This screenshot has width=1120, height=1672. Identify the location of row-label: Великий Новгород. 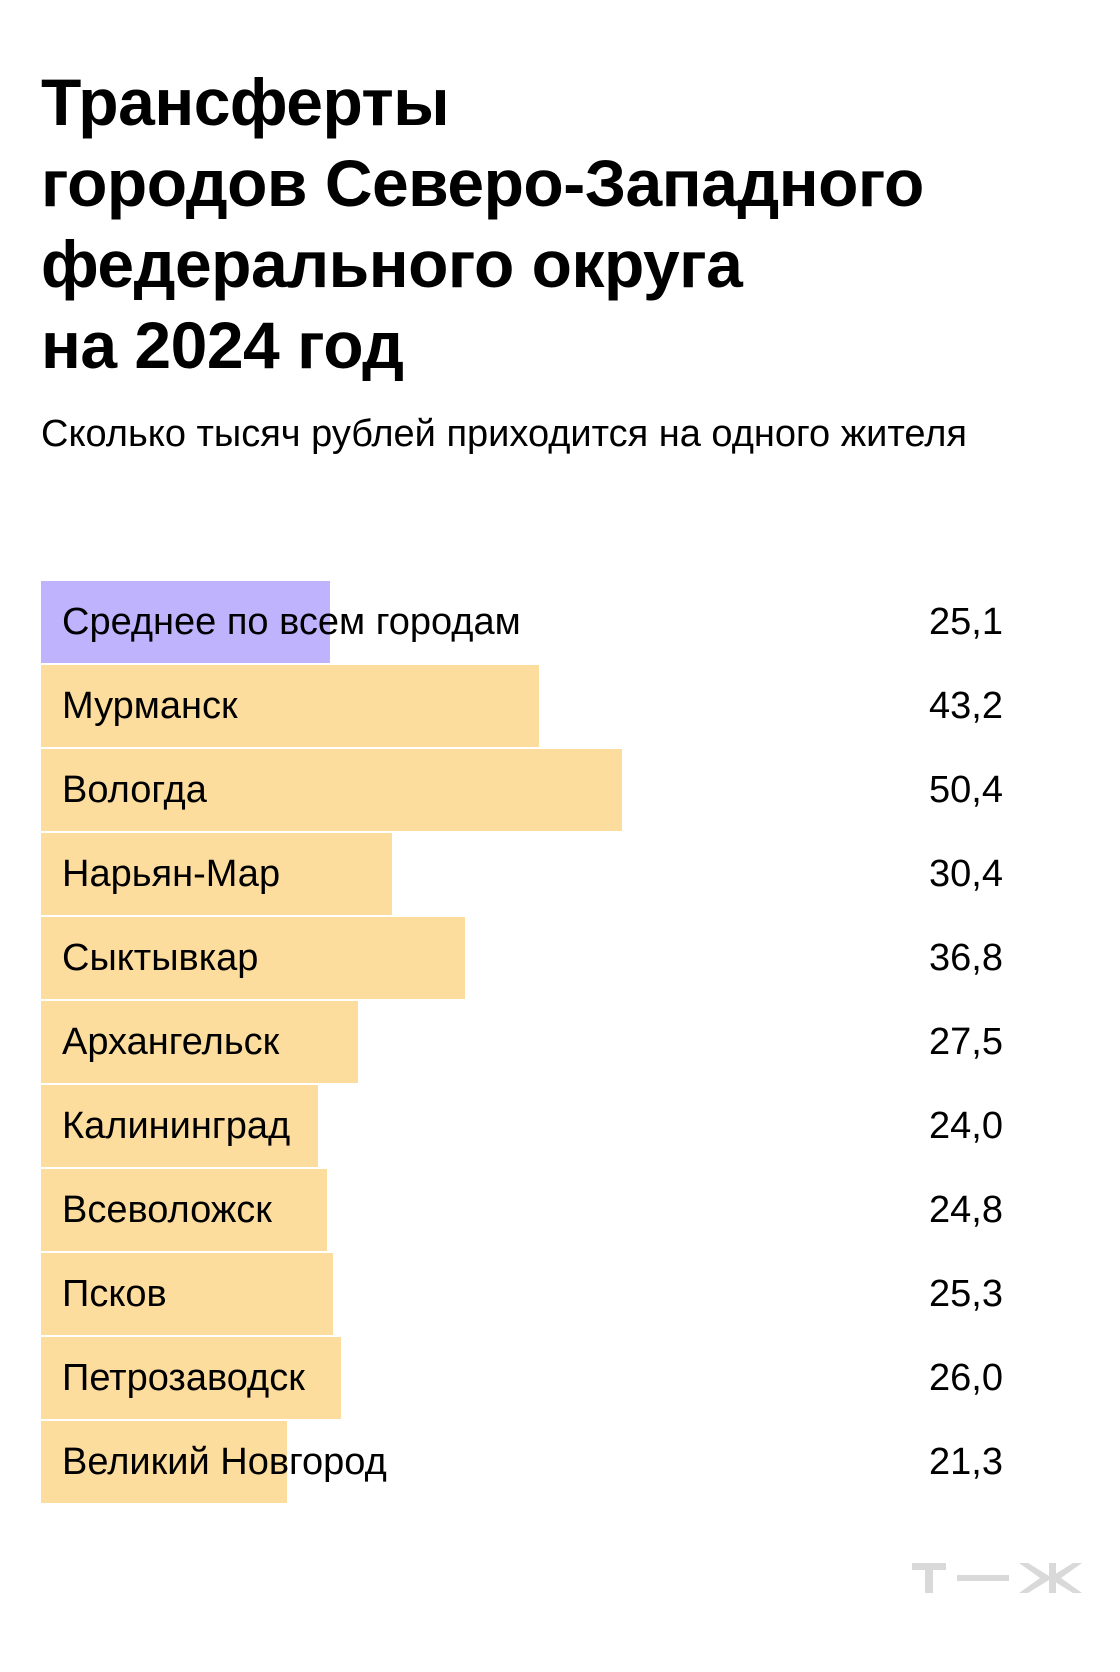
(224, 1462).